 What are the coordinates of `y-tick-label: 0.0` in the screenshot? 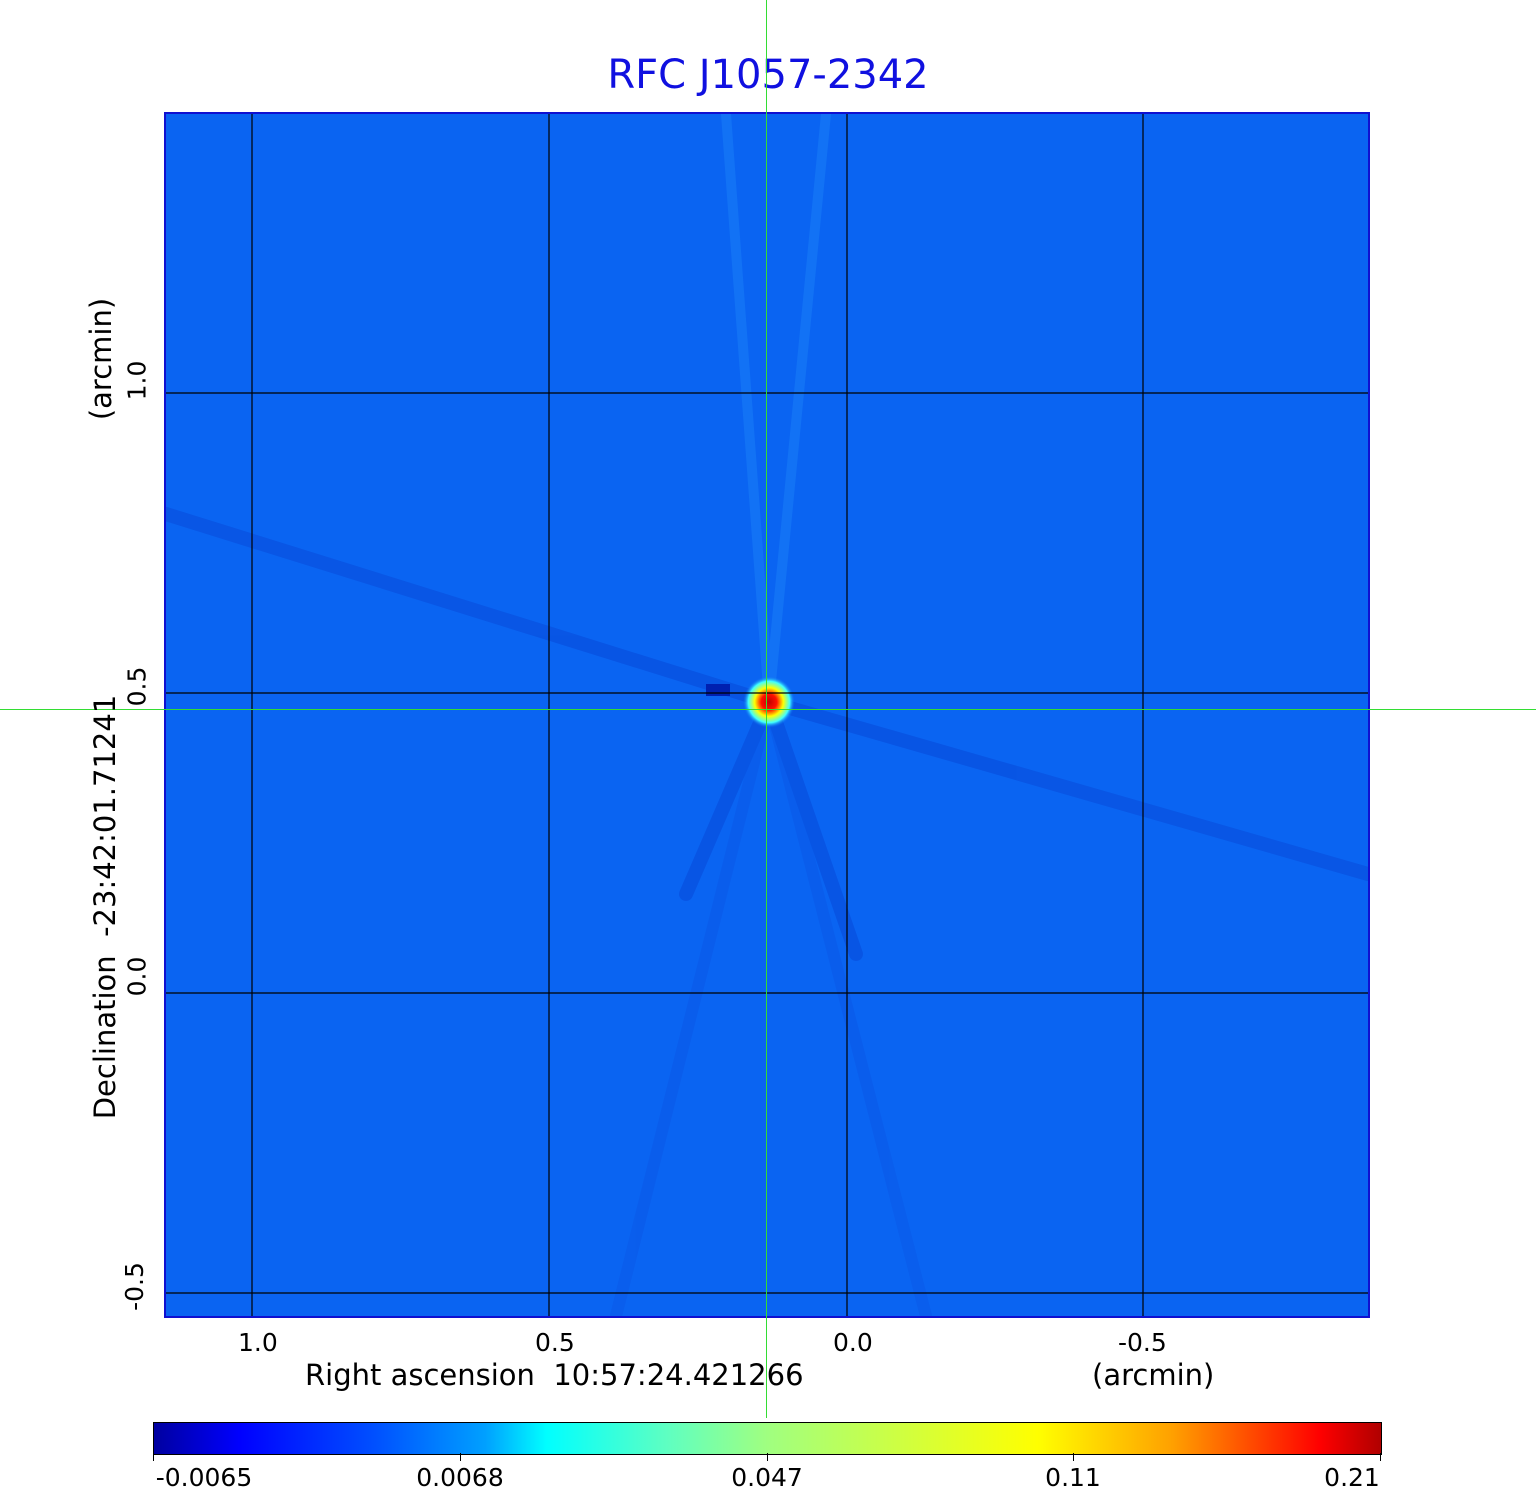 It's located at (137, 976).